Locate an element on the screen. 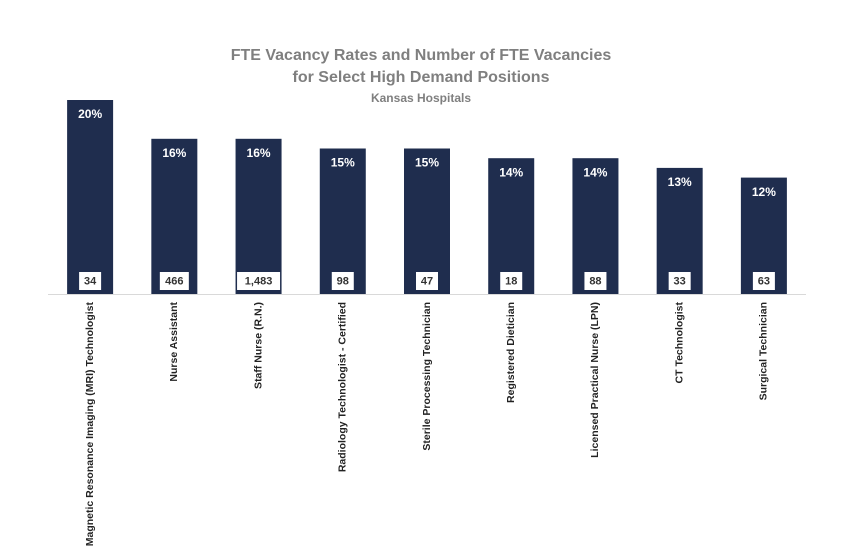 The width and height of the screenshot is (856, 546). x-tick-label: Staff Nurse (R.N.) is located at coordinates (258, 345).